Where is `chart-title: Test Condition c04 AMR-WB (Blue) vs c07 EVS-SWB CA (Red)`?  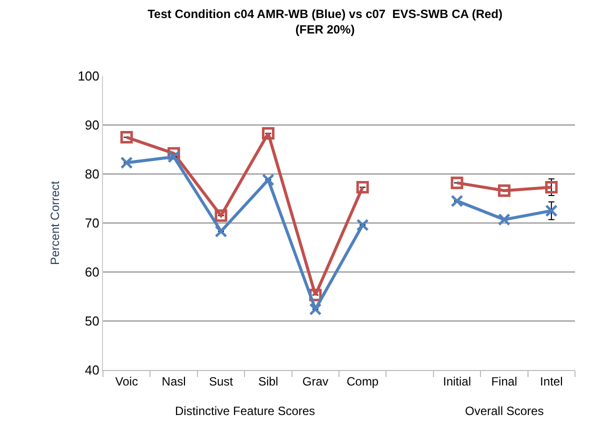
chart-title: Test Condition c04 AMR-WB (Blue) vs c07 EVS-SWB CA (Red) is located at coordinates (325, 13).